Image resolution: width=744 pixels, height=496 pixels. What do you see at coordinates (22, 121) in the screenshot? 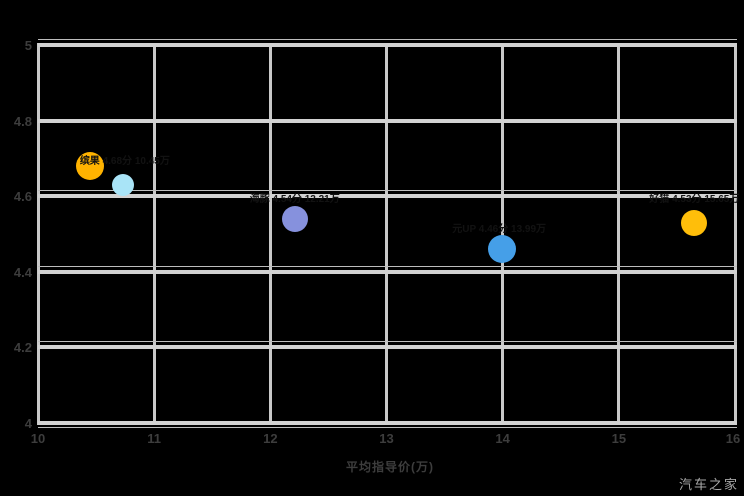
I see `y-tick-label: 4.8` at bounding box center [22, 121].